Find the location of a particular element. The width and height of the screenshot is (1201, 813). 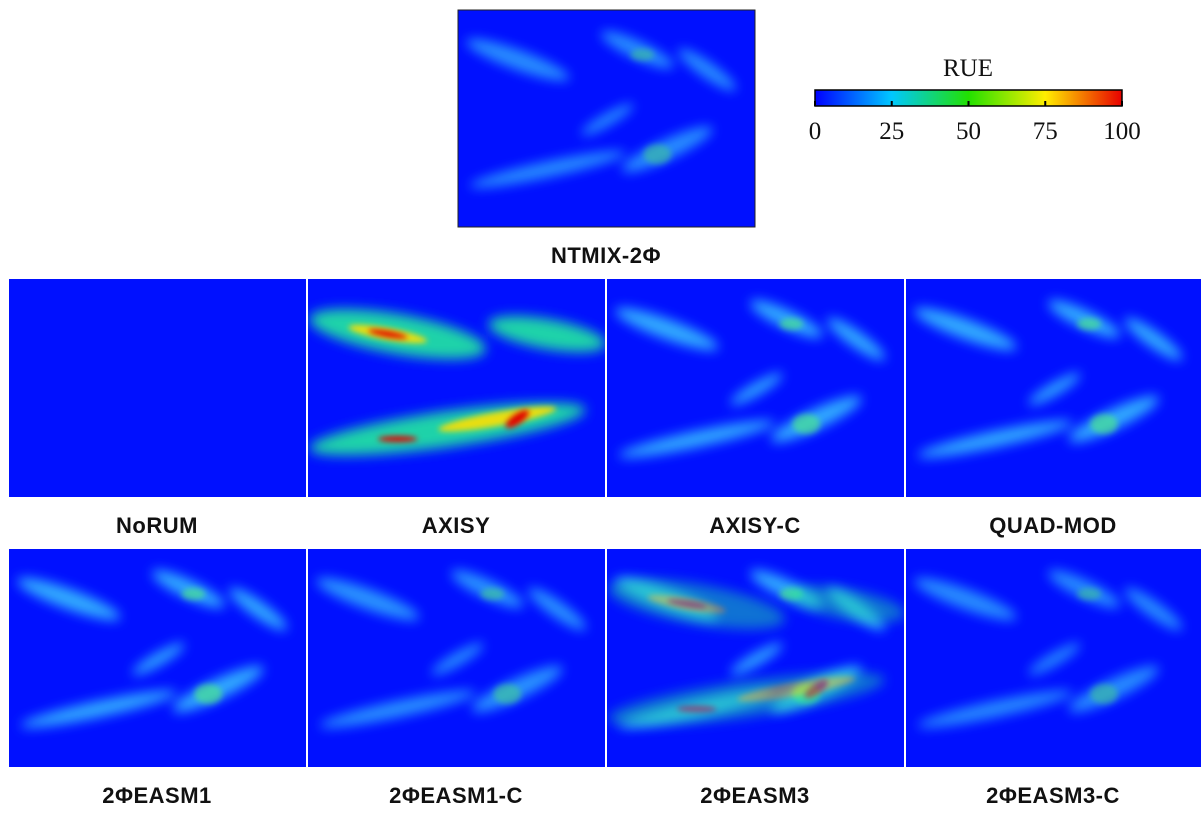

colorbar-title: RUE is located at coordinates (968, 68).